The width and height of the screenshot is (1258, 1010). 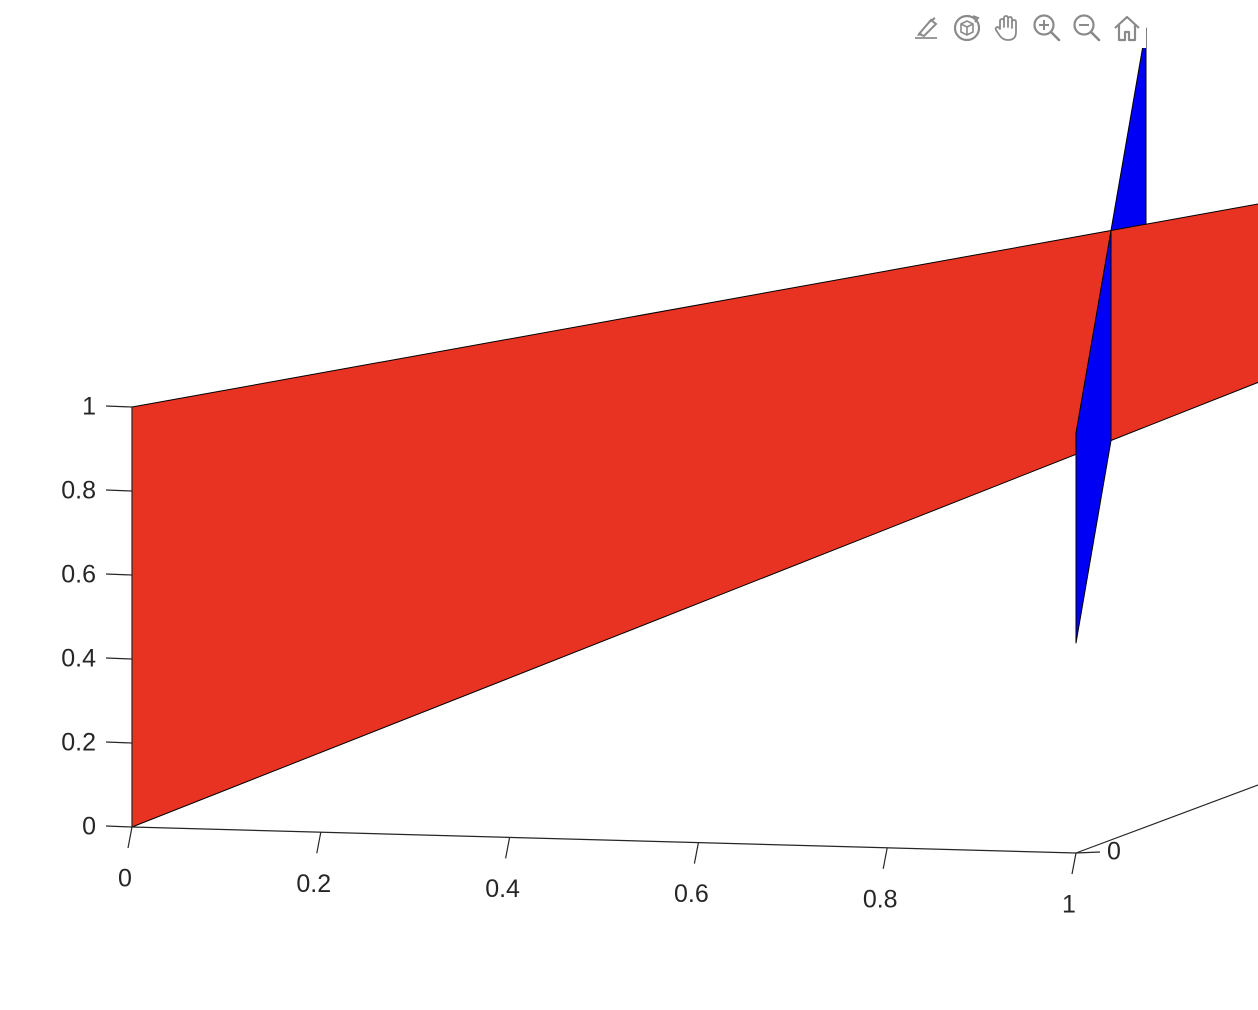 I want to click on x-tick-label: 0.6, so click(x=691, y=894).